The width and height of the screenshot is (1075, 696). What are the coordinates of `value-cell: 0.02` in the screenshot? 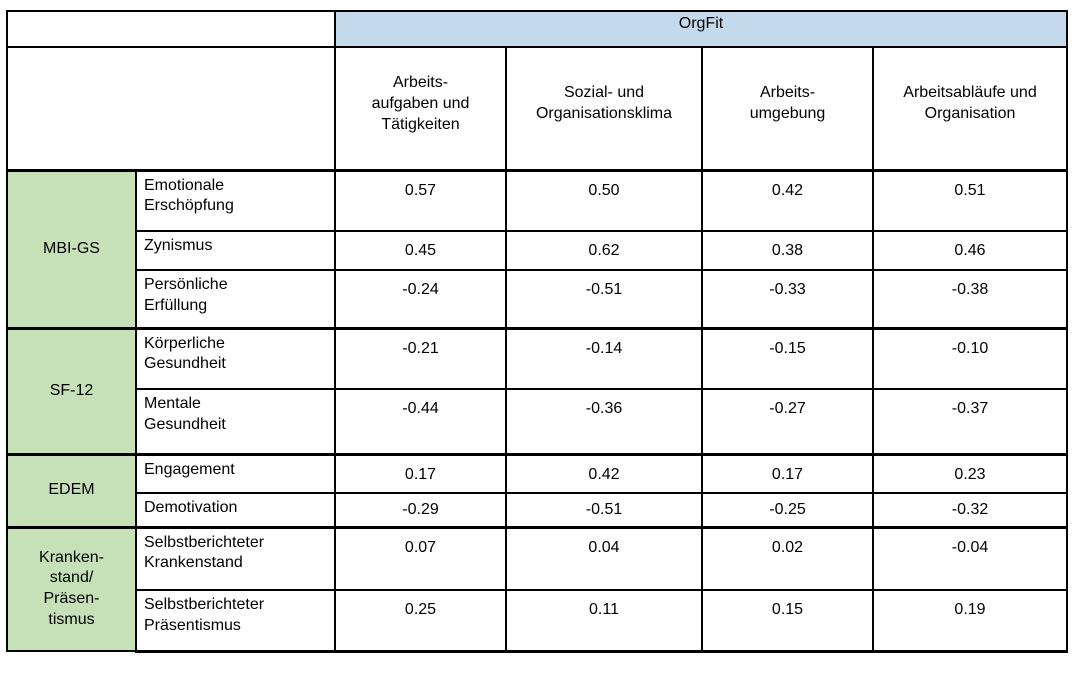 It's located at (787, 558).